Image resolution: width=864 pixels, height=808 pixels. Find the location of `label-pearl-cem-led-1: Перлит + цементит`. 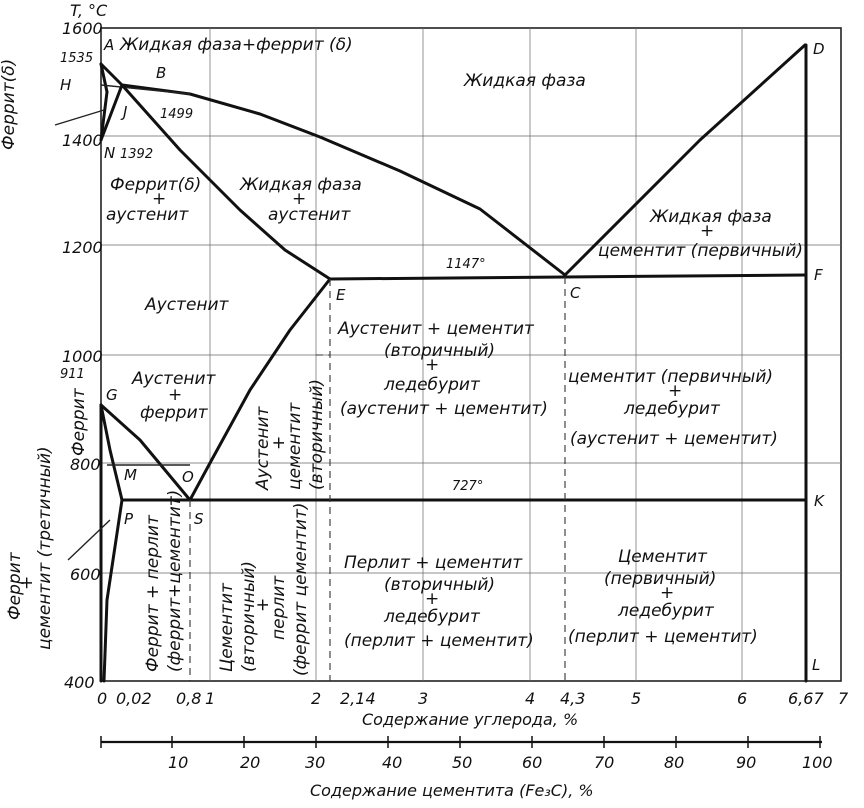

label-pearl-cem-led-1: Перлит + цементит is located at coordinates (433, 563).